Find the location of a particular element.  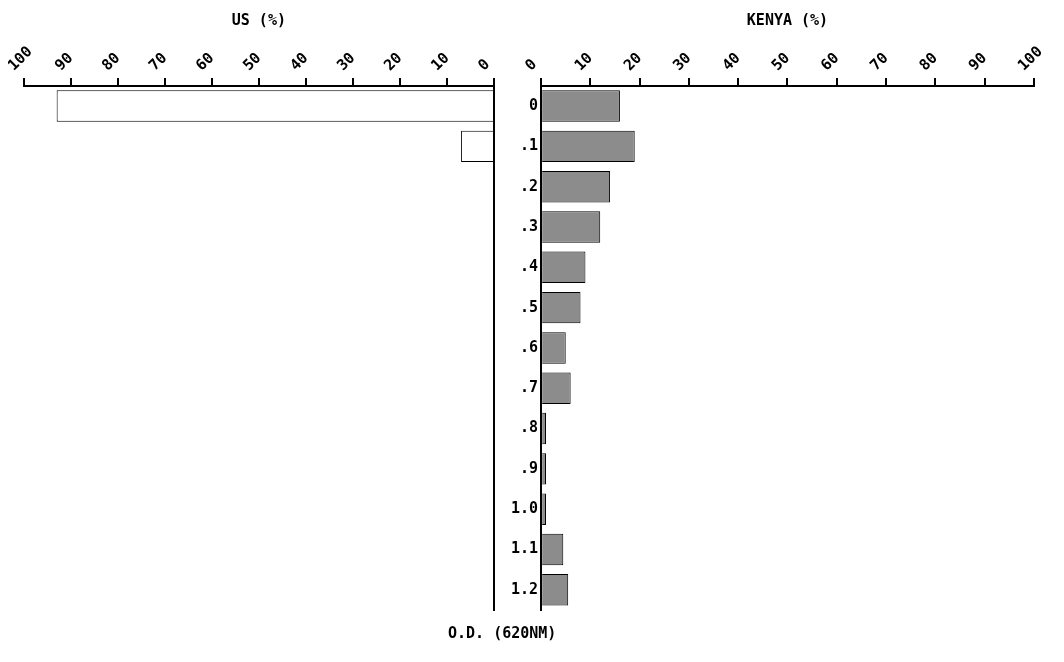

y-tick-label: .3 is located at coordinates (529, 225).